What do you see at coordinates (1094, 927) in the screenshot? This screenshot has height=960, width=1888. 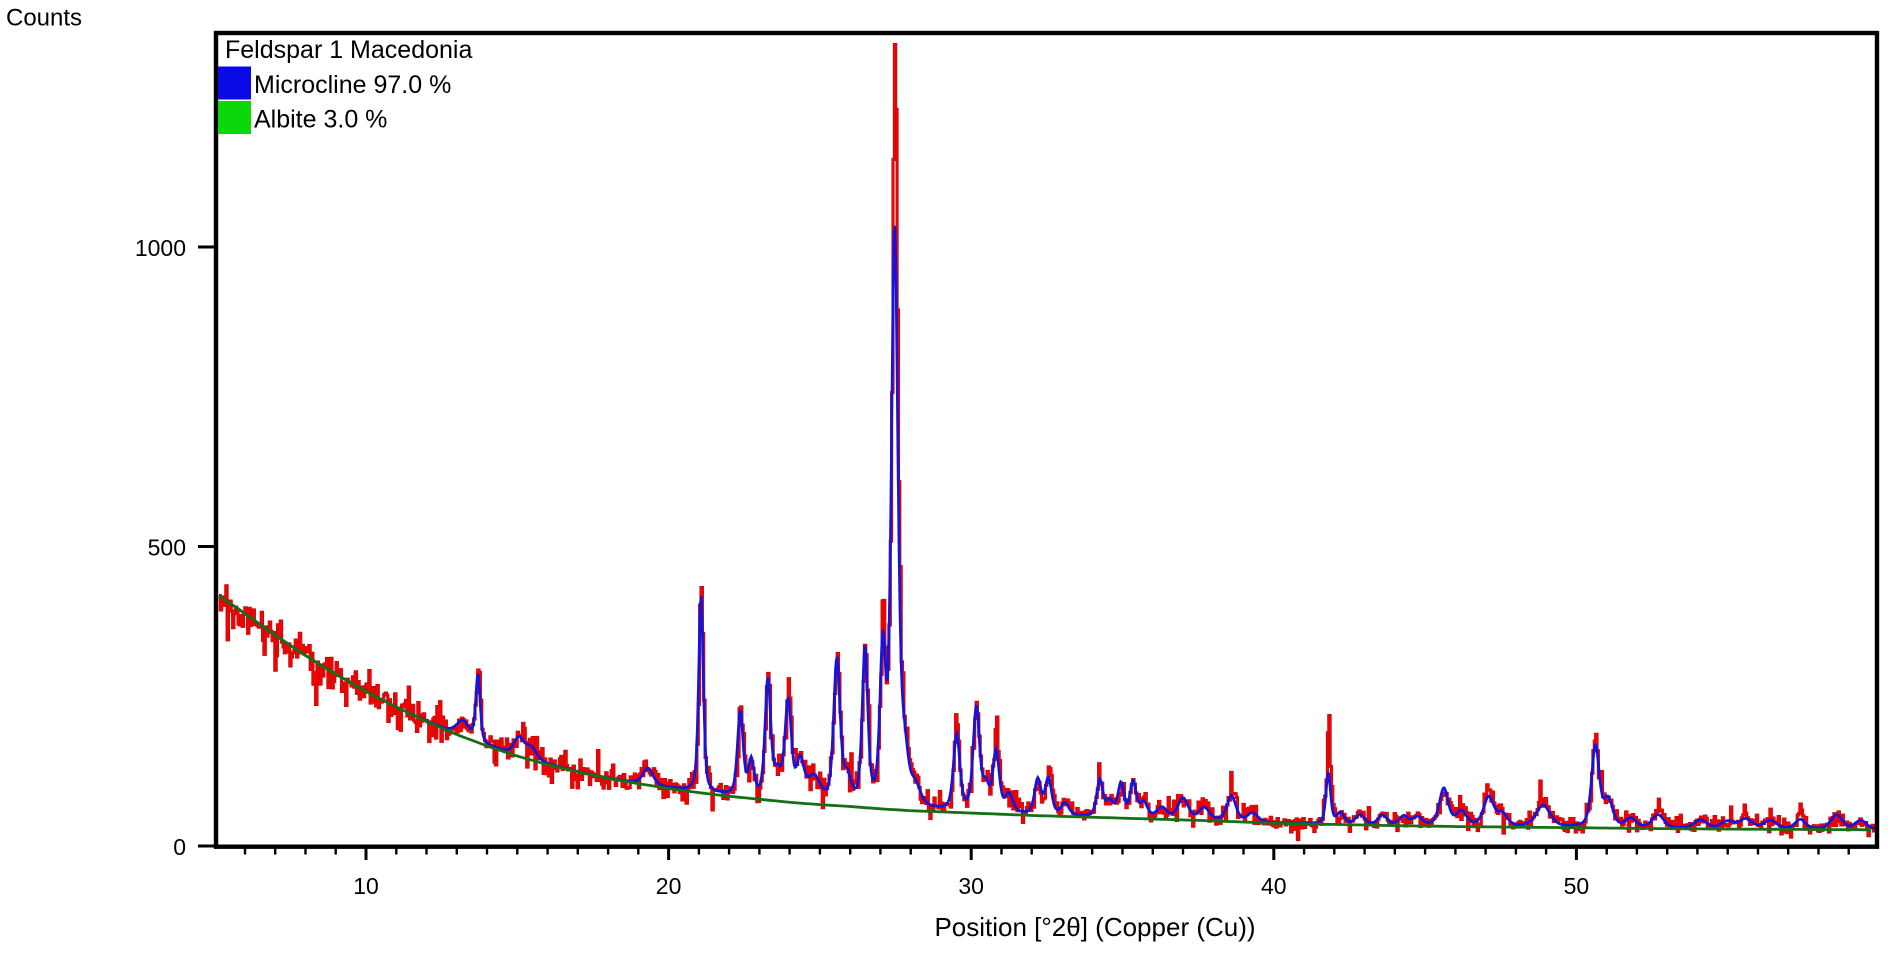 I see `svg-text: Position [°2θ] (Copper (Cu))` at bounding box center [1094, 927].